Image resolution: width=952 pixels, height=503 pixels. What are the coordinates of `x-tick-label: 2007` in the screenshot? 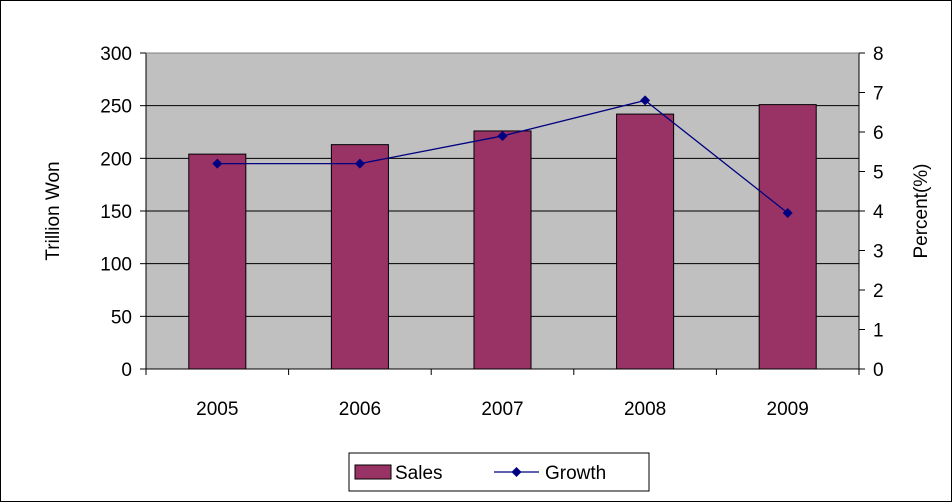 It's located at (502, 409).